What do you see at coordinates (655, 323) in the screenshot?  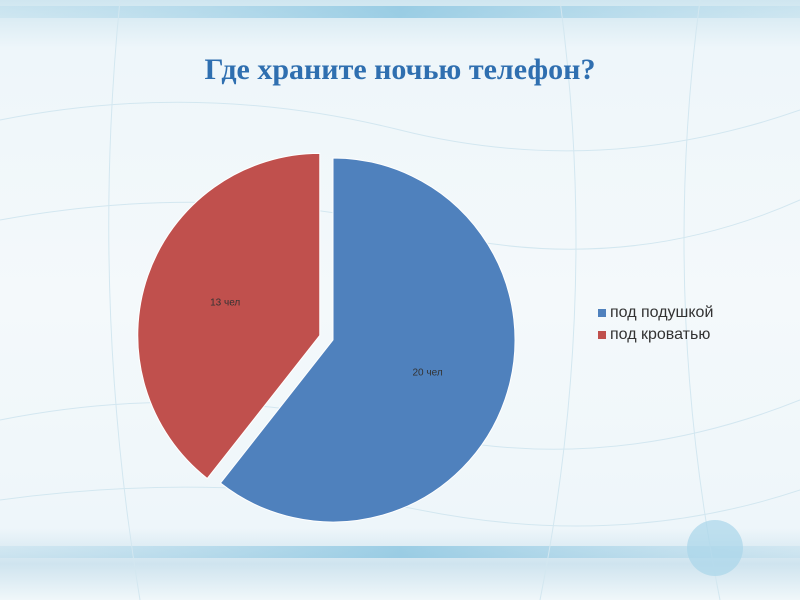 I see `legend: под подушкой под кроватью` at bounding box center [655, 323].